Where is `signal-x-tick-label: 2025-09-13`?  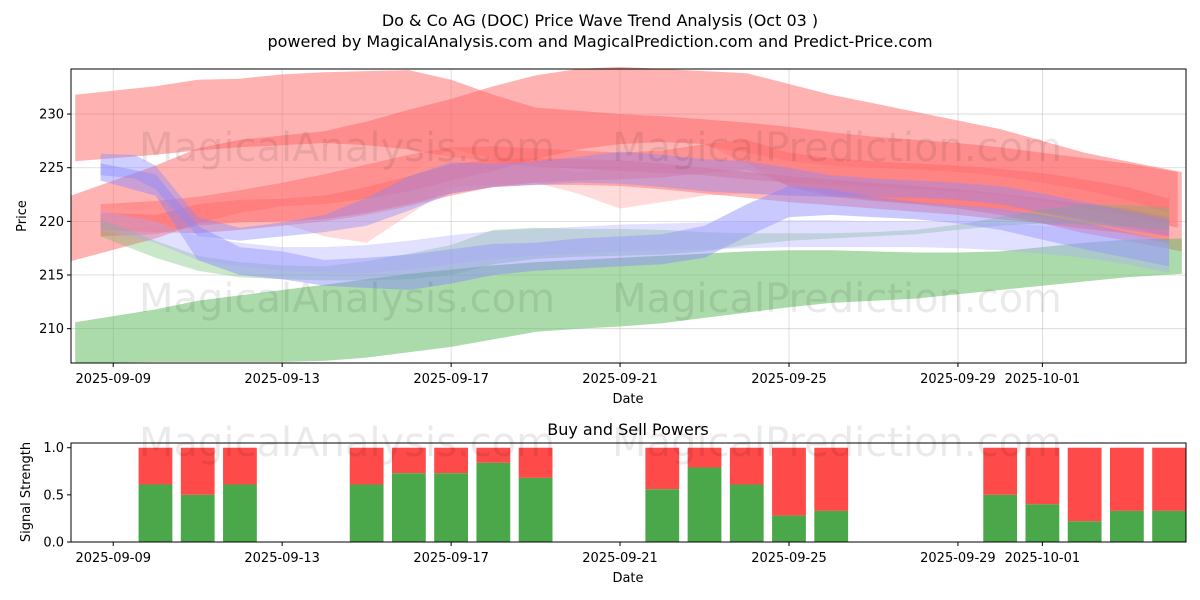
signal-x-tick-label: 2025-09-13 is located at coordinates (282, 558).